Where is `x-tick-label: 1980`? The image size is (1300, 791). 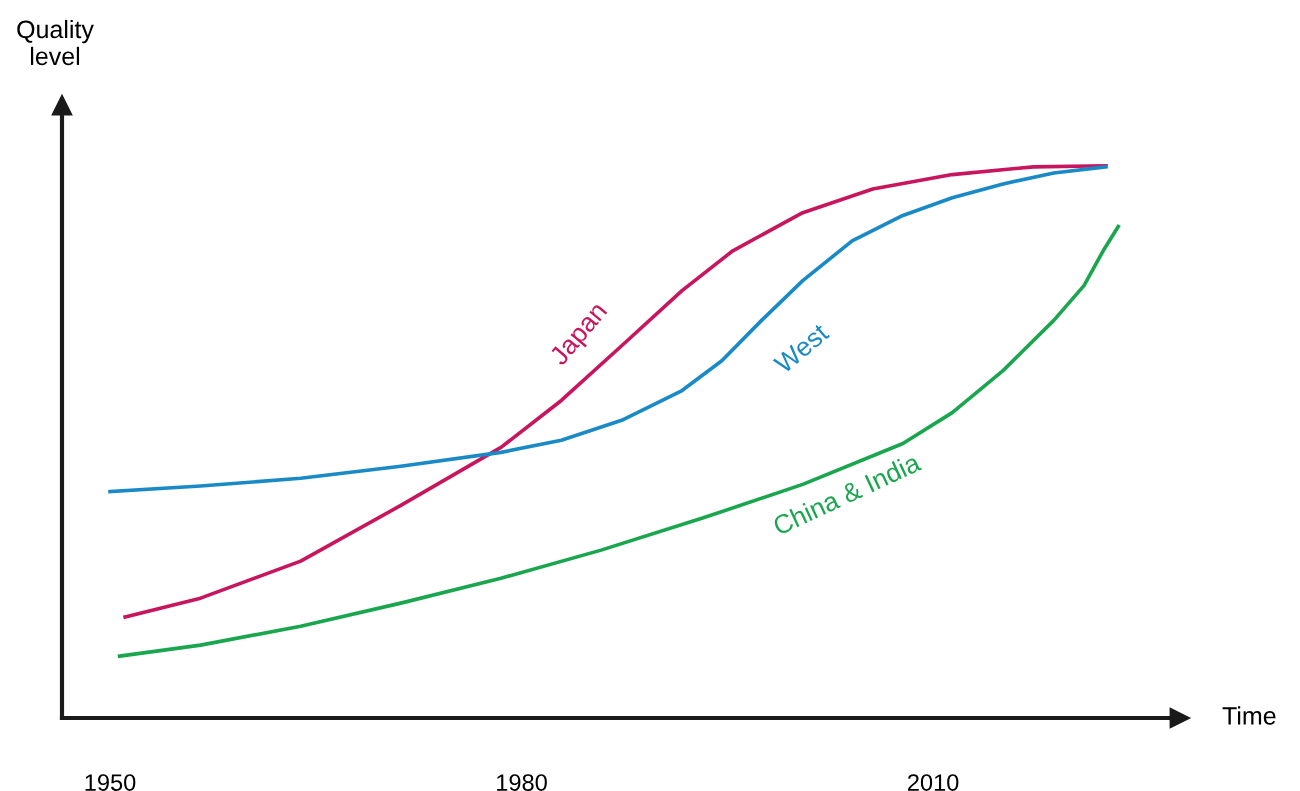 x-tick-label: 1980 is located at coordinates (522, 782).